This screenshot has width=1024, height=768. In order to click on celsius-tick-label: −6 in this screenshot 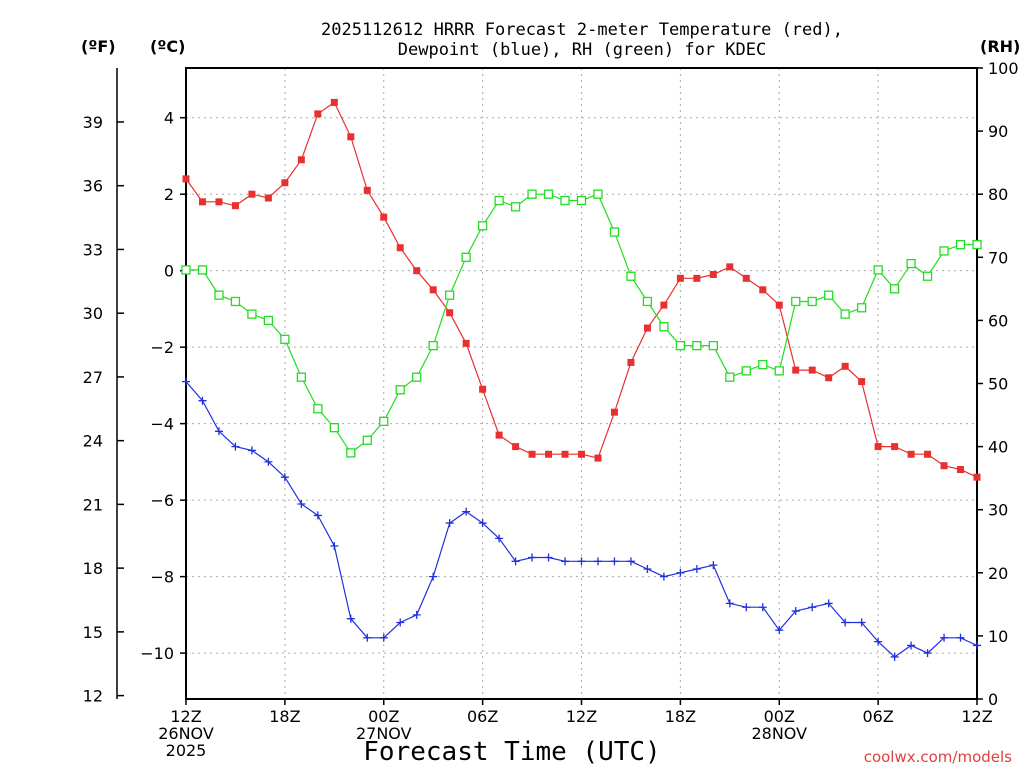, I will do `click(162, 500)`.